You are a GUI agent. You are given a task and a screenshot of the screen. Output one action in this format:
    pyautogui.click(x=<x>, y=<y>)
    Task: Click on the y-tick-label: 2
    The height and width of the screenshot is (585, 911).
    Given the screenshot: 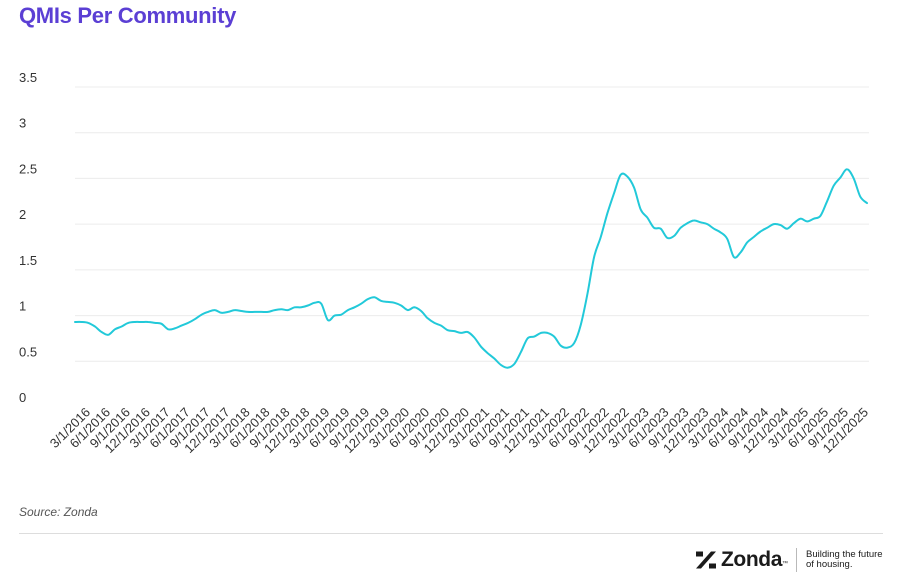 What is the action you would take?
    pyautogui.click(x=22, y=214)
    